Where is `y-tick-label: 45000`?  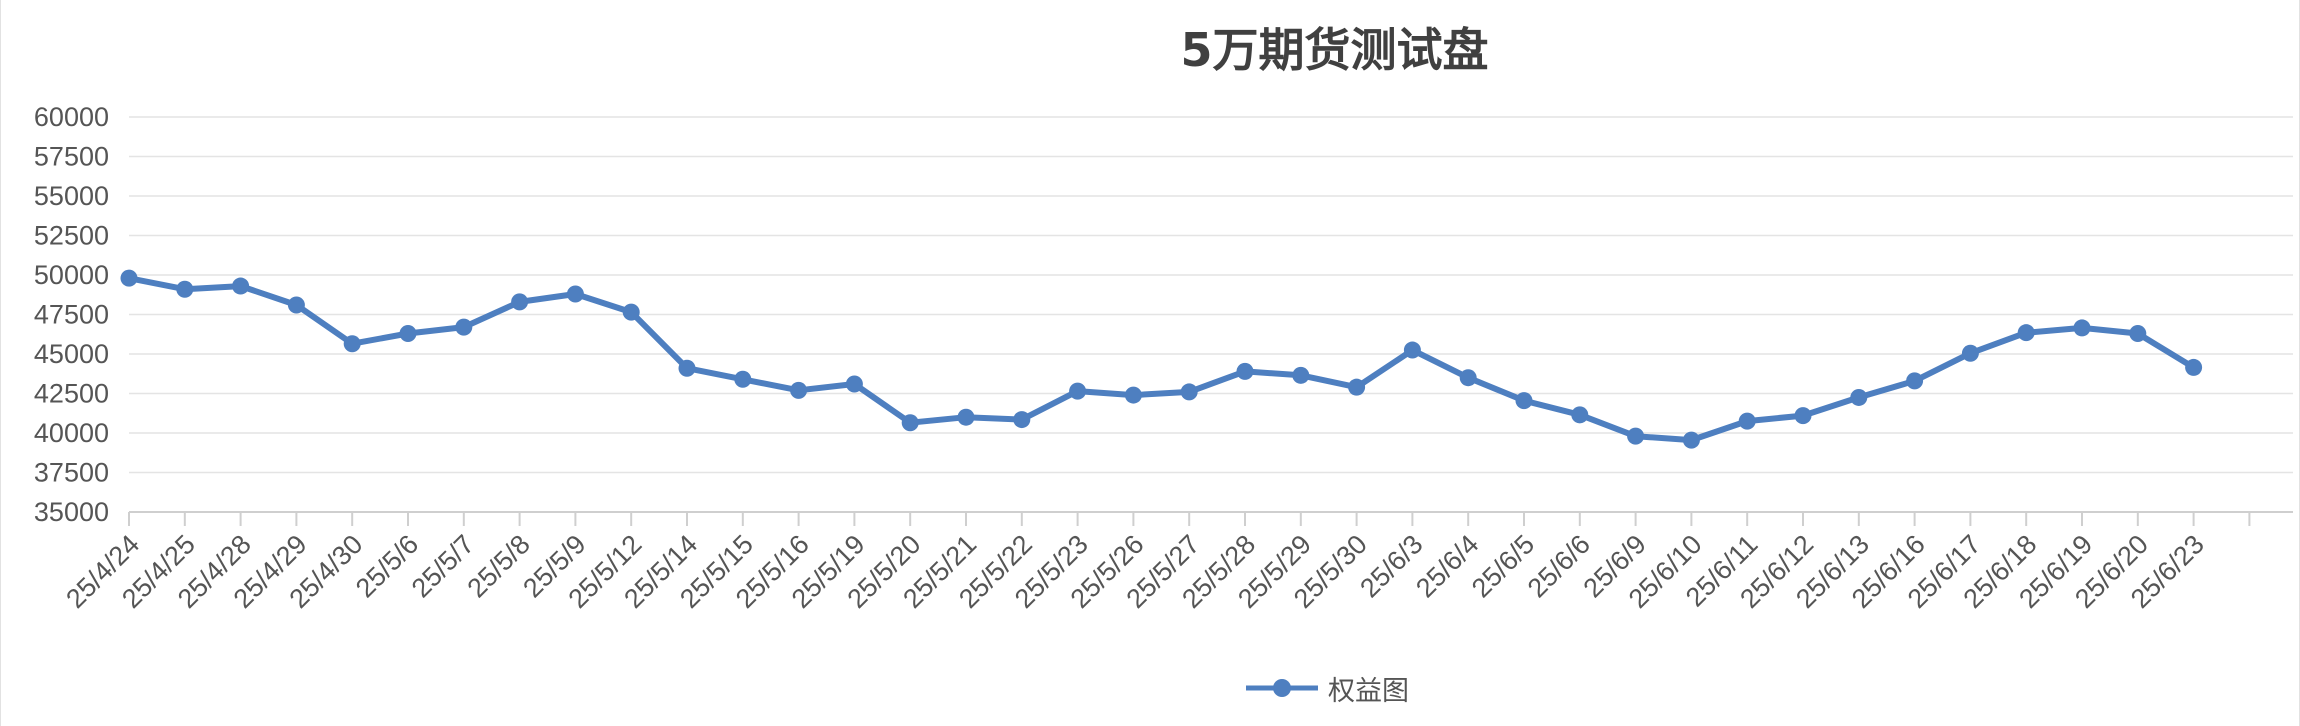
y-tick-label: 45000 is located at coordinates (71, 354).